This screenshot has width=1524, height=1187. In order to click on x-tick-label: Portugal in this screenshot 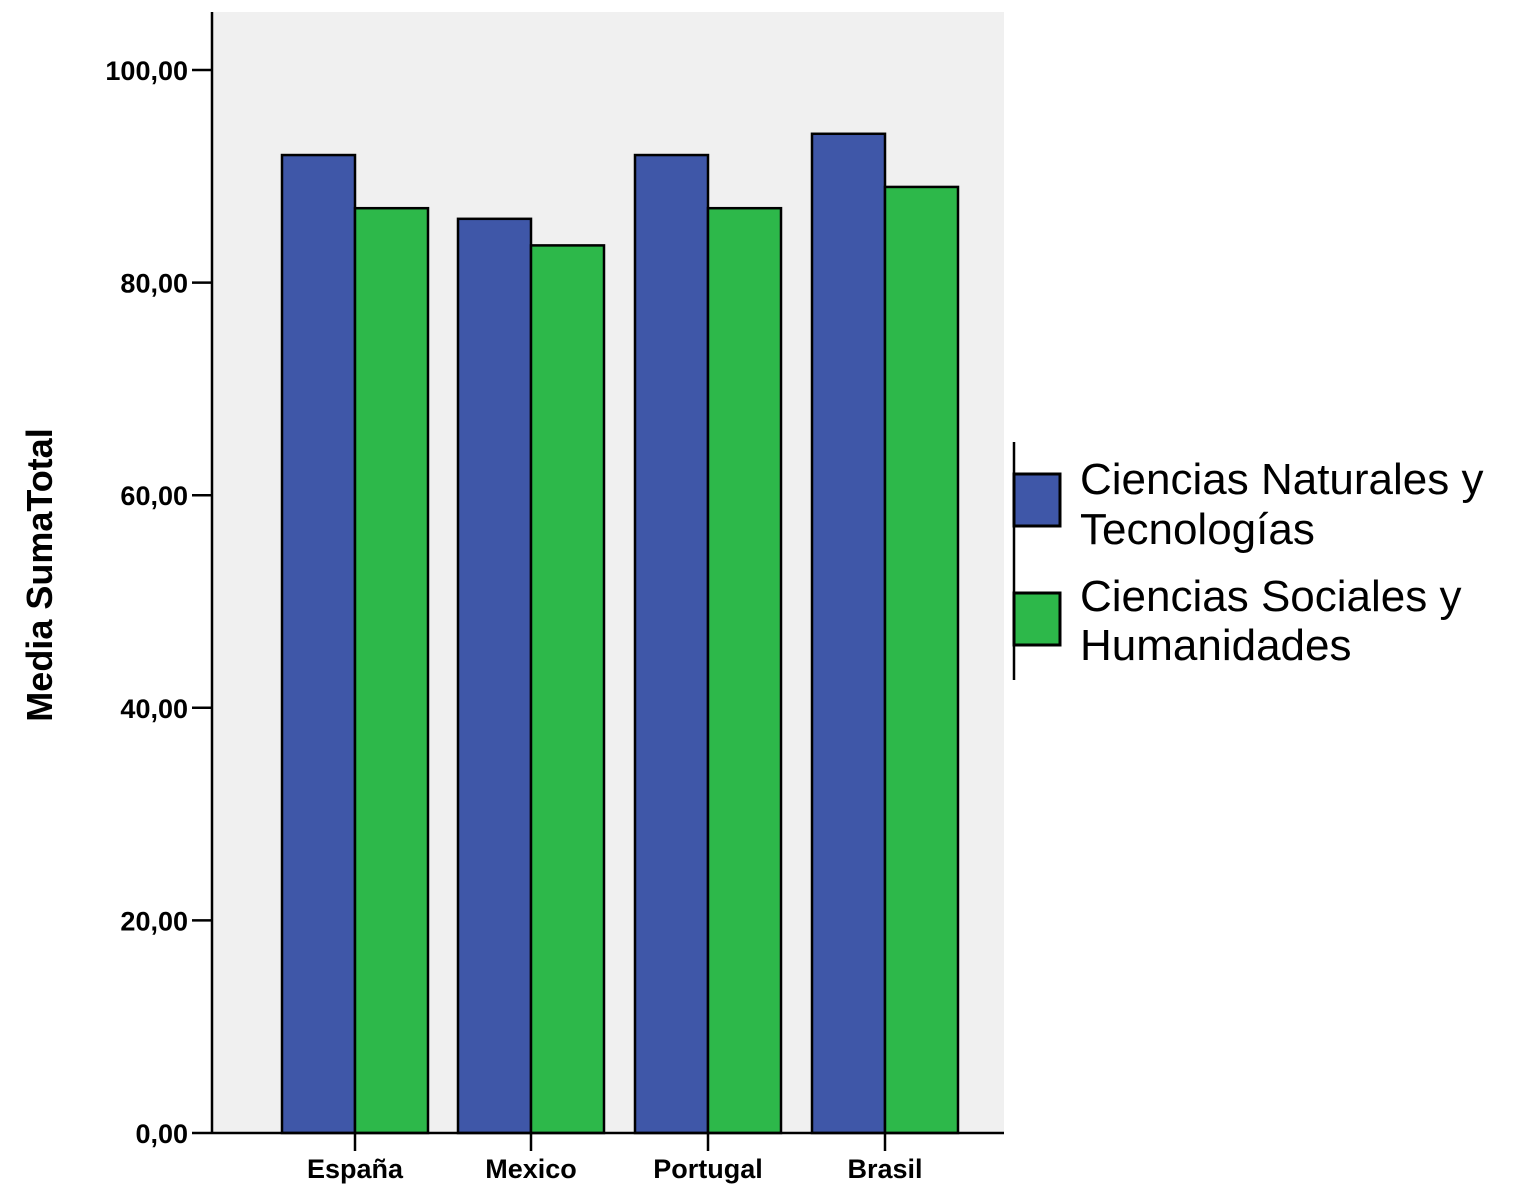, I will do `click(708, 1169)`.